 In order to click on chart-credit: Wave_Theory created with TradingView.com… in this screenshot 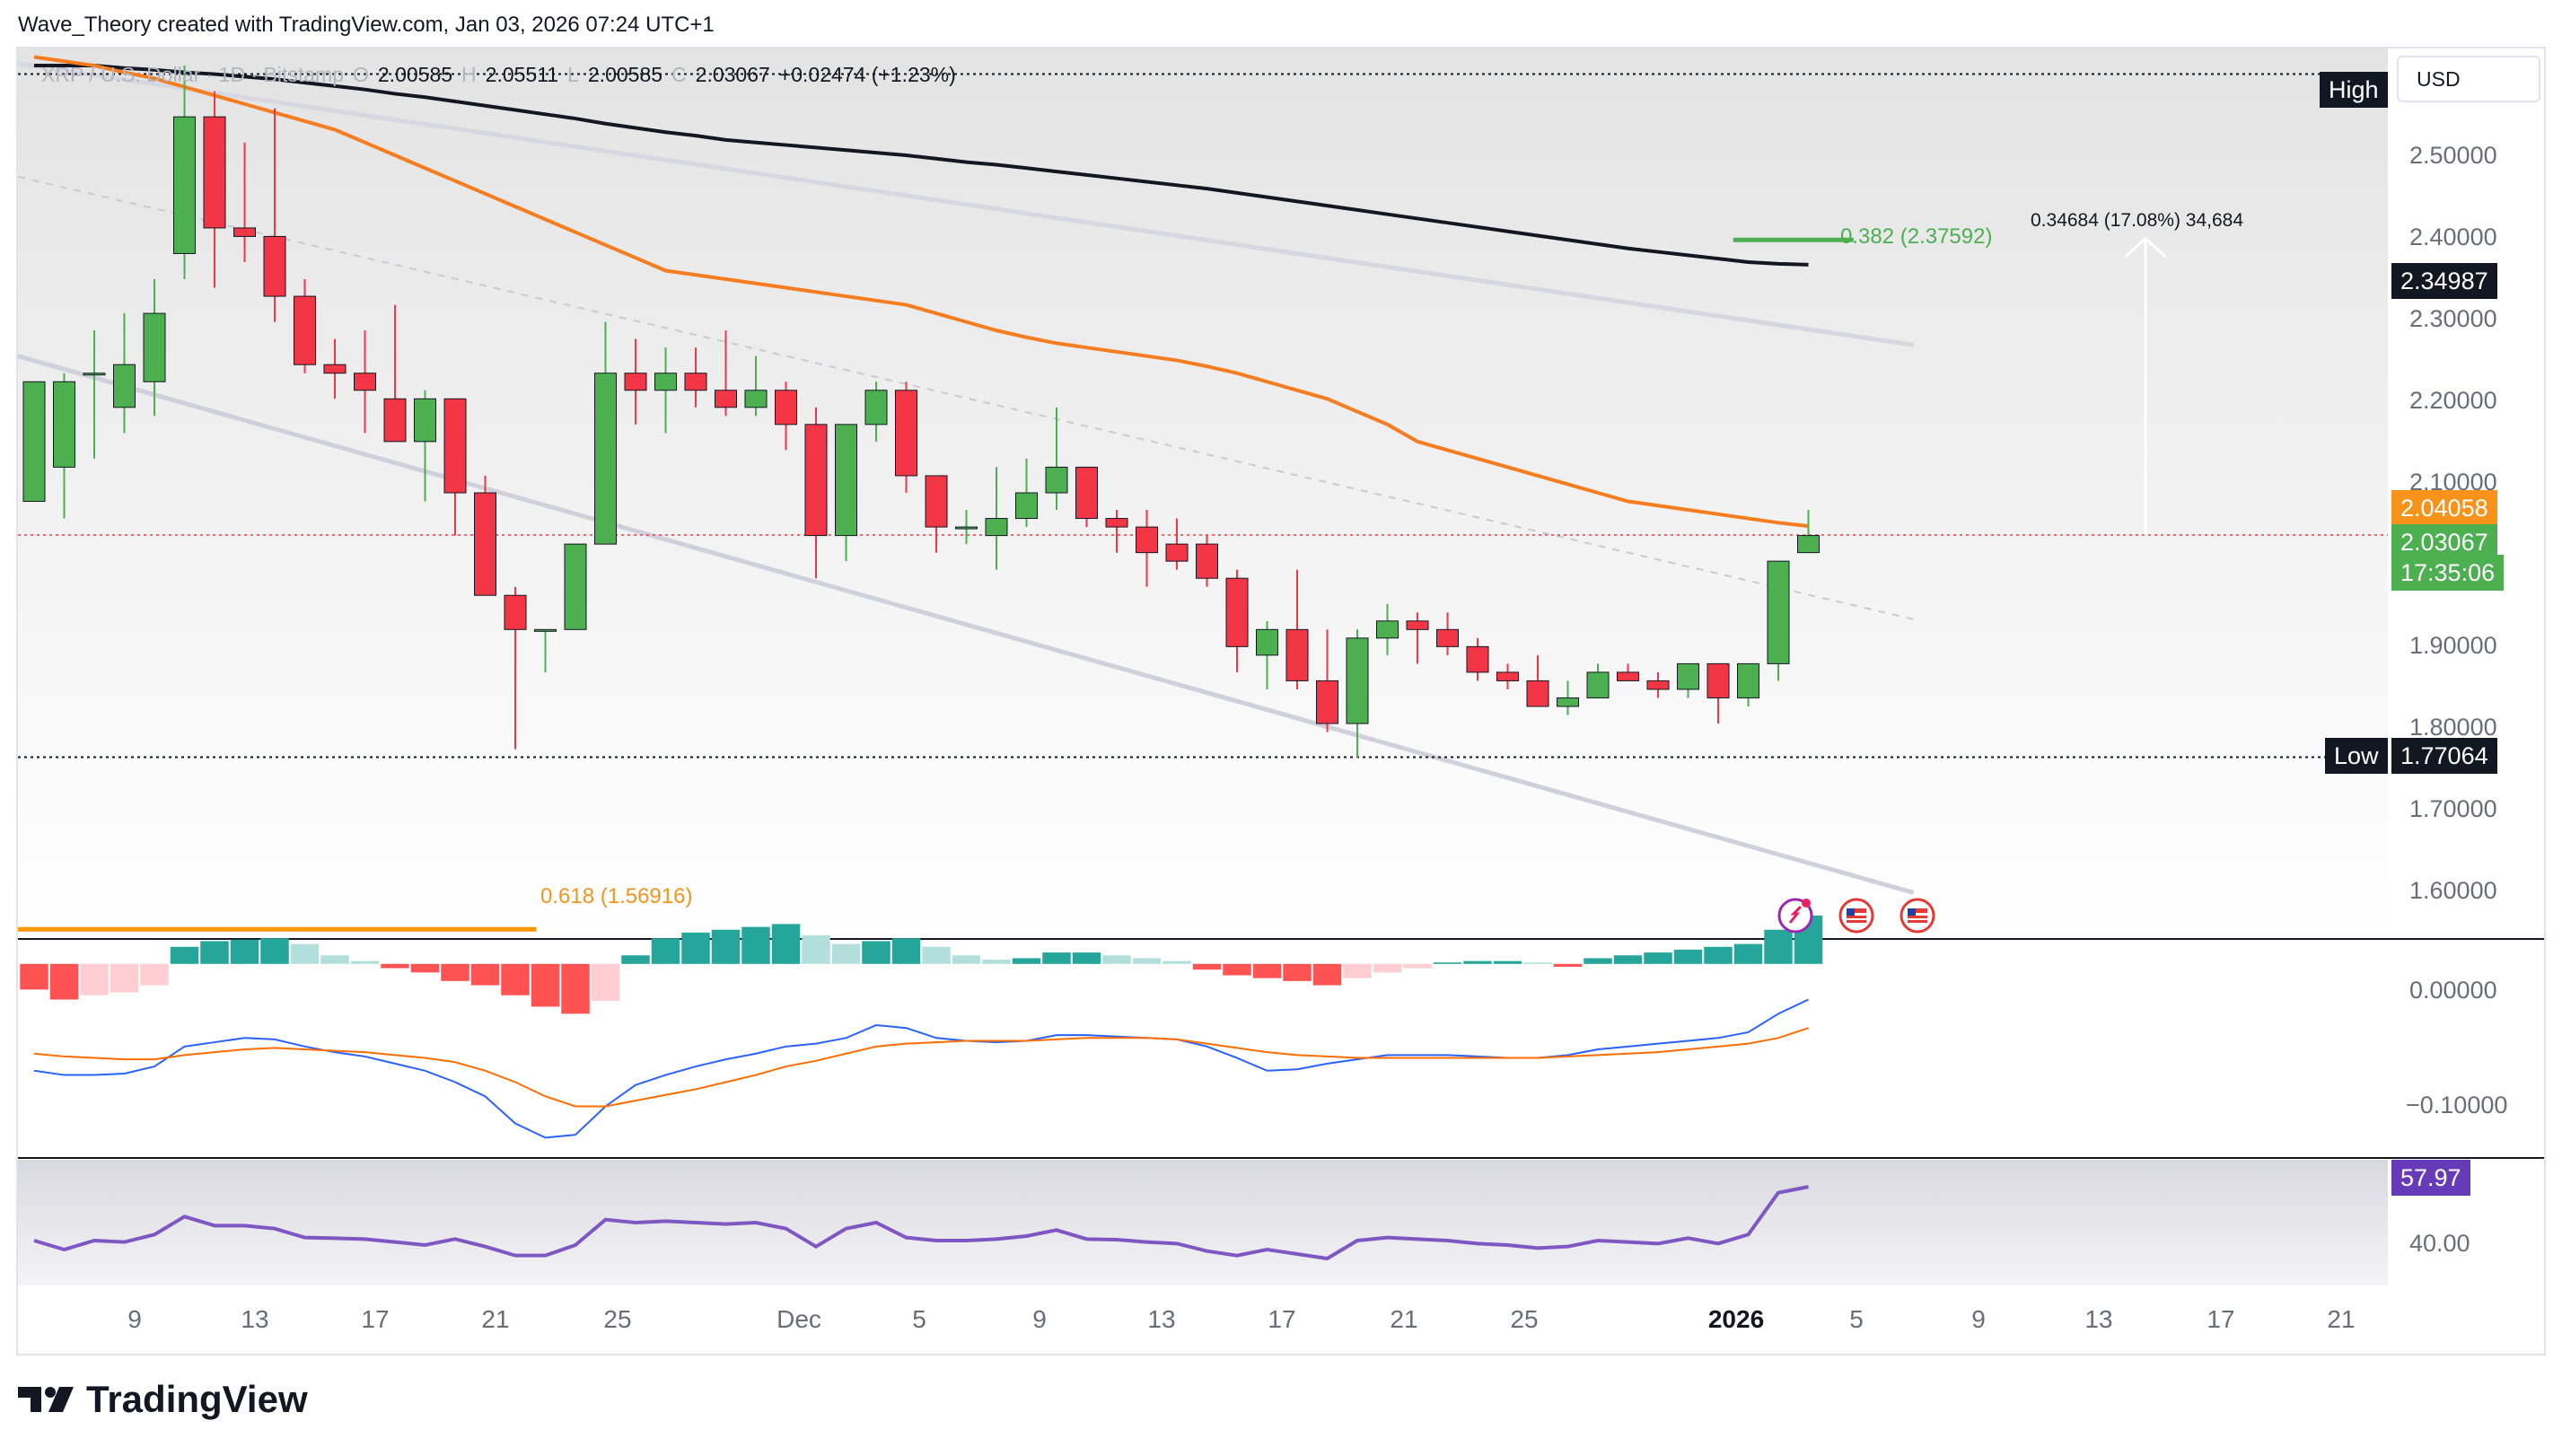, I will do `click(366, 25)`.